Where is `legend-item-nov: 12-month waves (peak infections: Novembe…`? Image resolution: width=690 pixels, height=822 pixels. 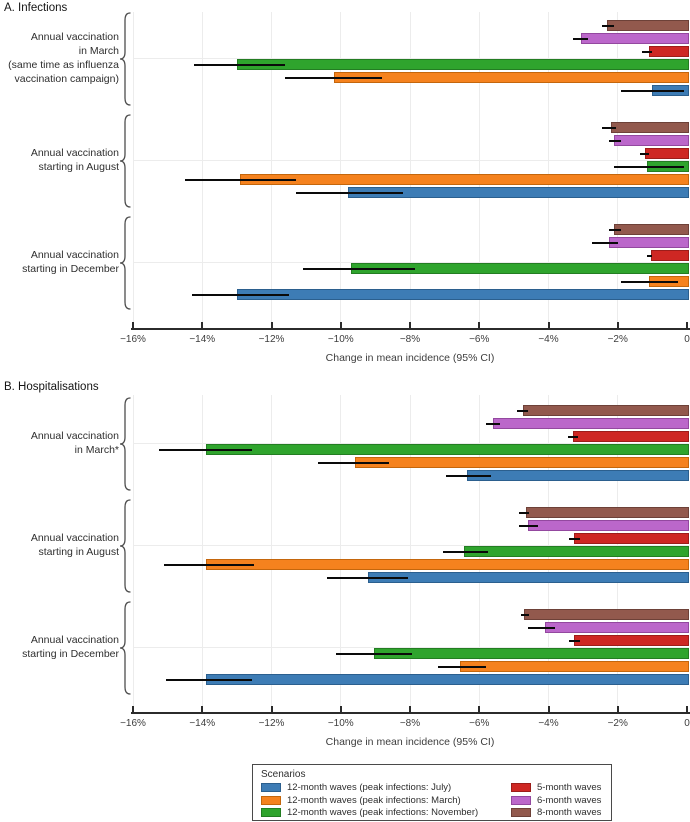 legend-item-nov: 12-month waves (peak infections: Novembe… is located at coordinates (386, 812).